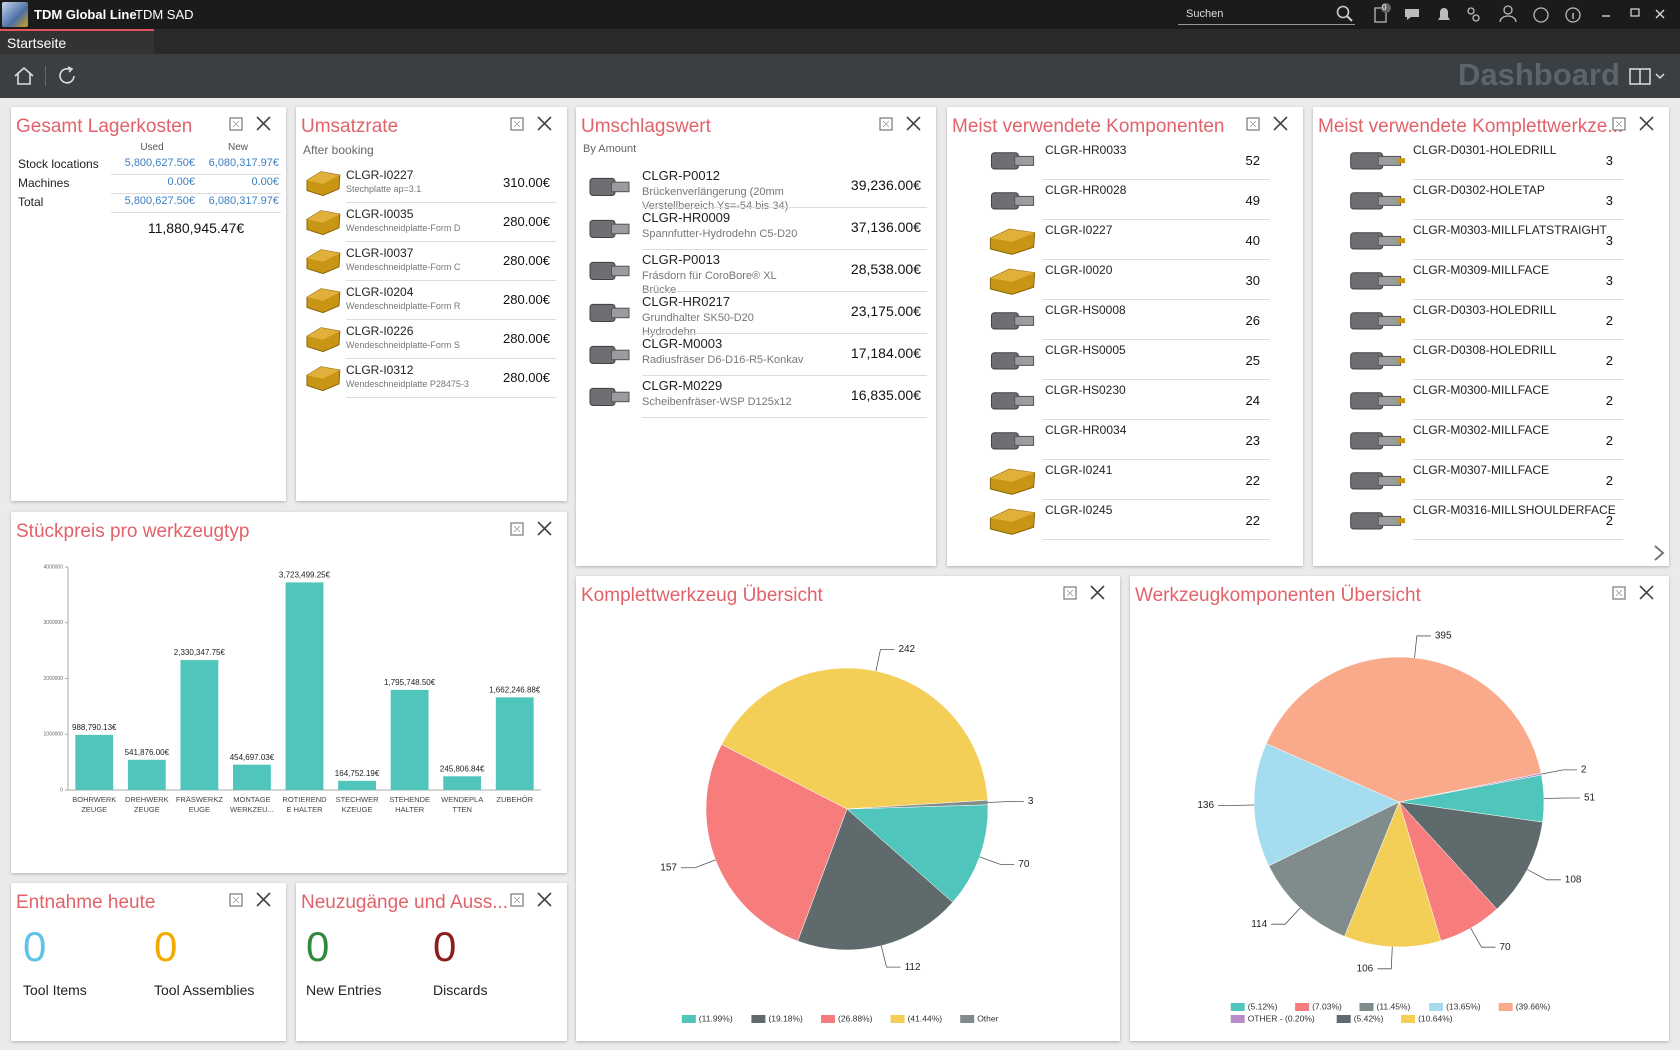 This screenshot has height=1050, width=1680. I want to click on item-code: CLGR-I0226, so click(380, 331).